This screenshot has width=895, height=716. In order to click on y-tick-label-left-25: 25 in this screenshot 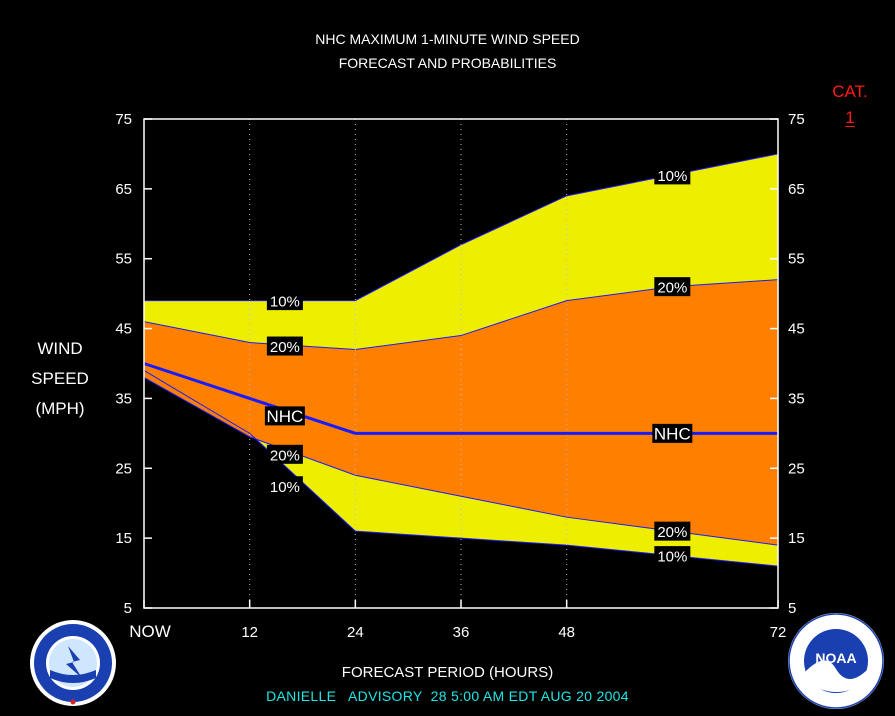, I will do `click(123, 468)`.